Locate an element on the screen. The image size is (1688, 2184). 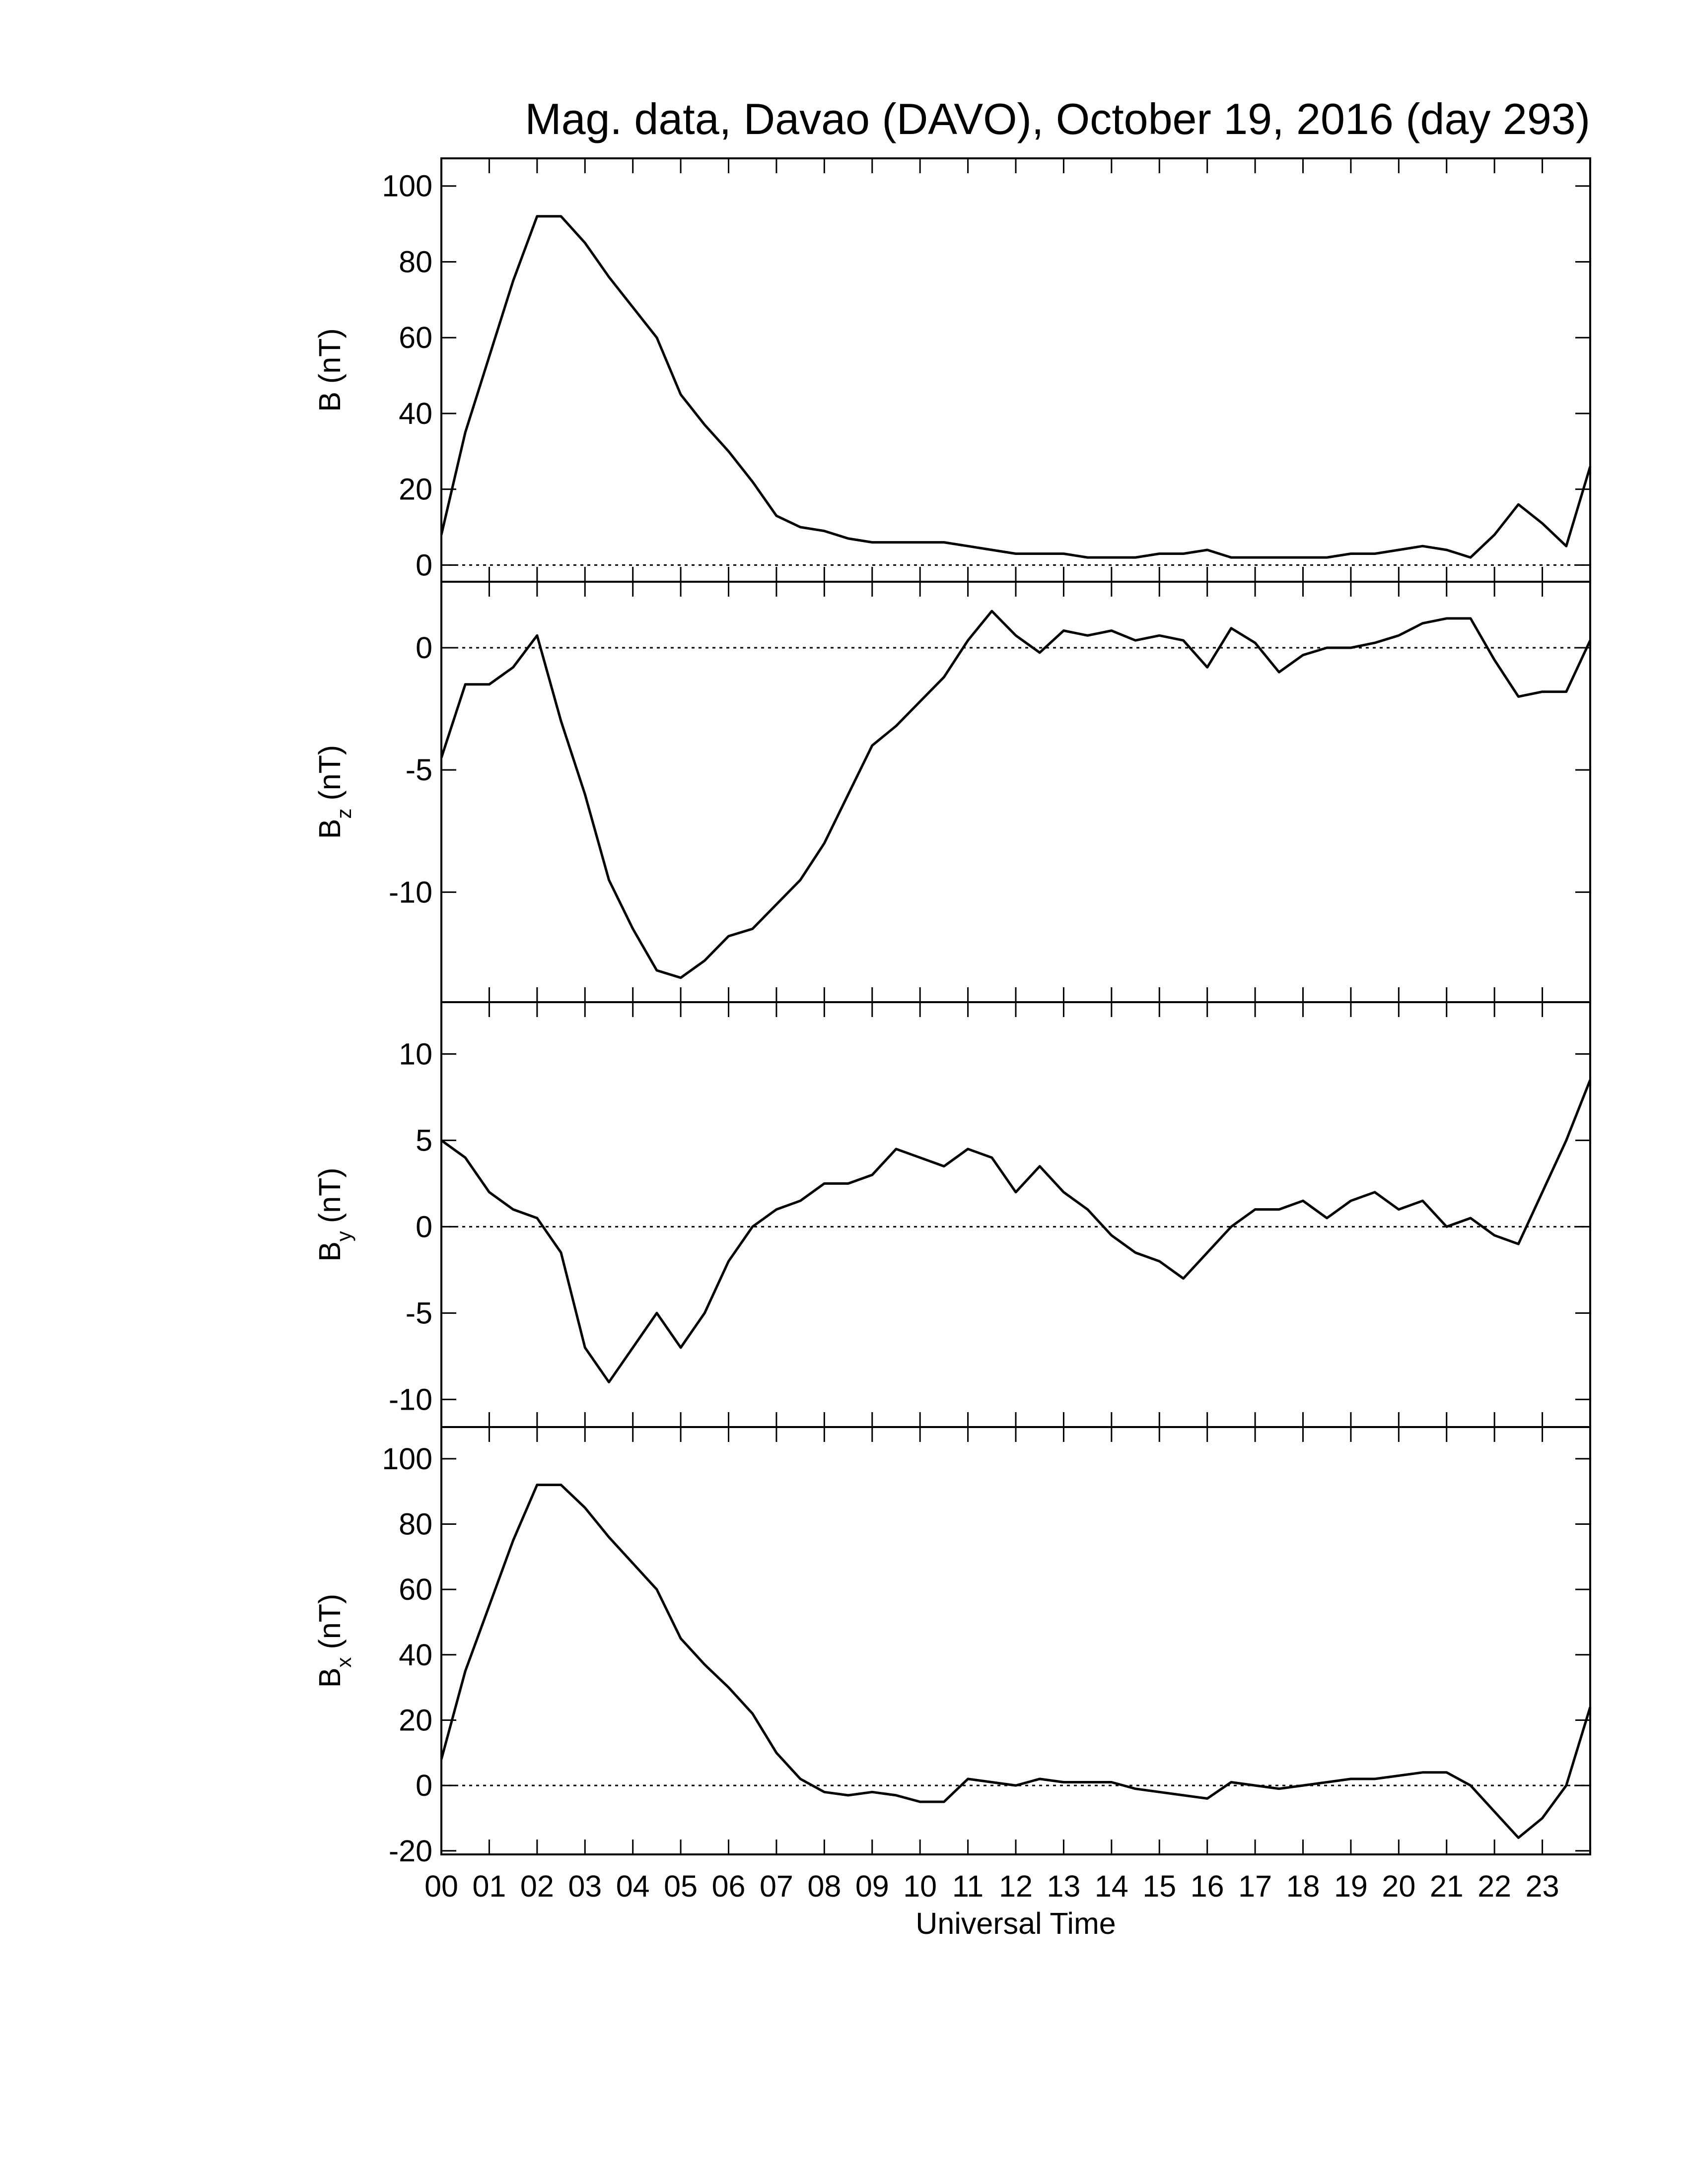
x-tick-label: 00 is located at coordinates (441, 1886).